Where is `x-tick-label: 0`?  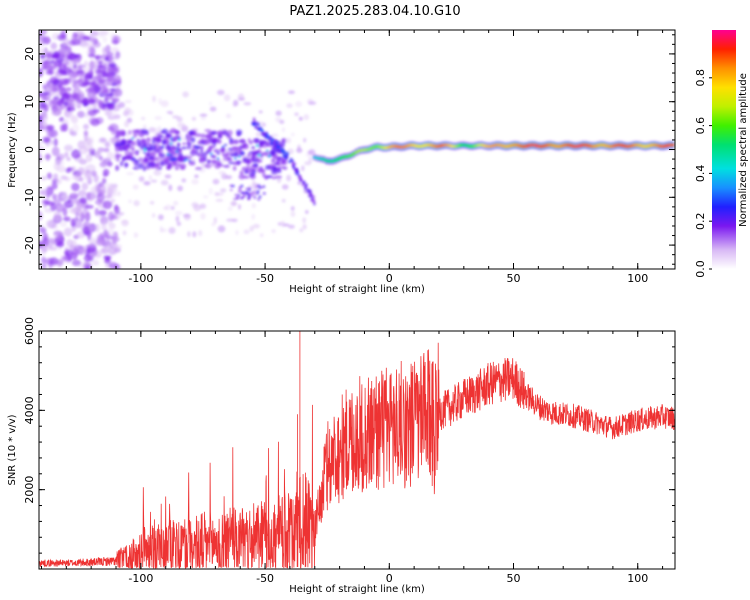 x-tick-label: 0 is located at coordinates (389, 578).